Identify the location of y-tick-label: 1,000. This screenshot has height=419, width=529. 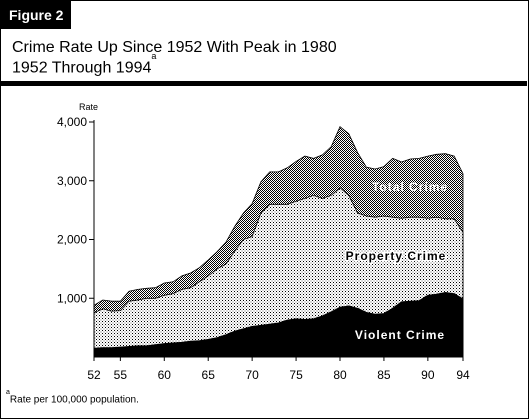
(72, 298).